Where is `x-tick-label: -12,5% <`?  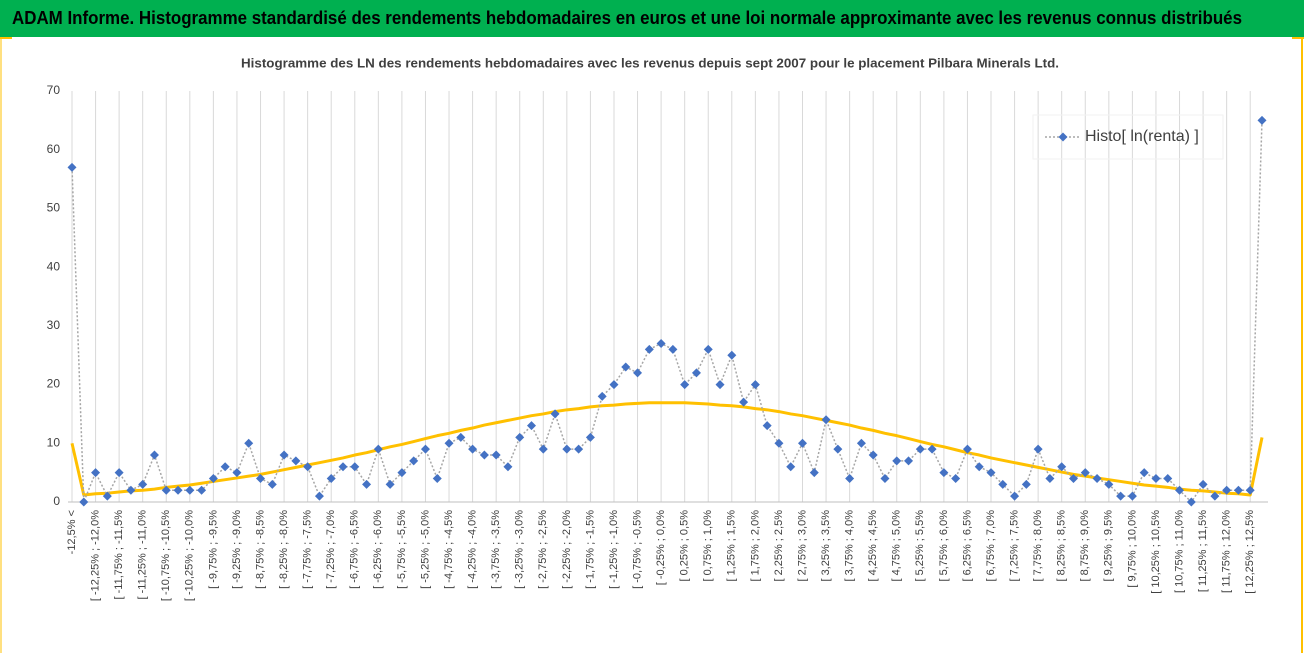 x-tick-label: -12,5% < is located at coordinates (72, 532).